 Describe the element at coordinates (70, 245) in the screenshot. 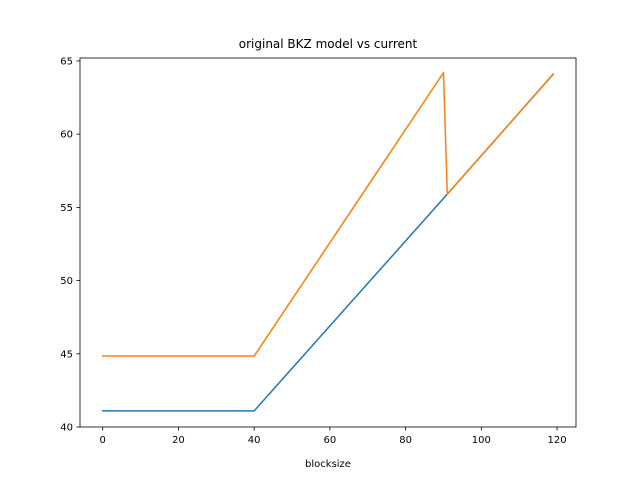

I see `y-axis: 40 45 50 55 60 65` at that location.